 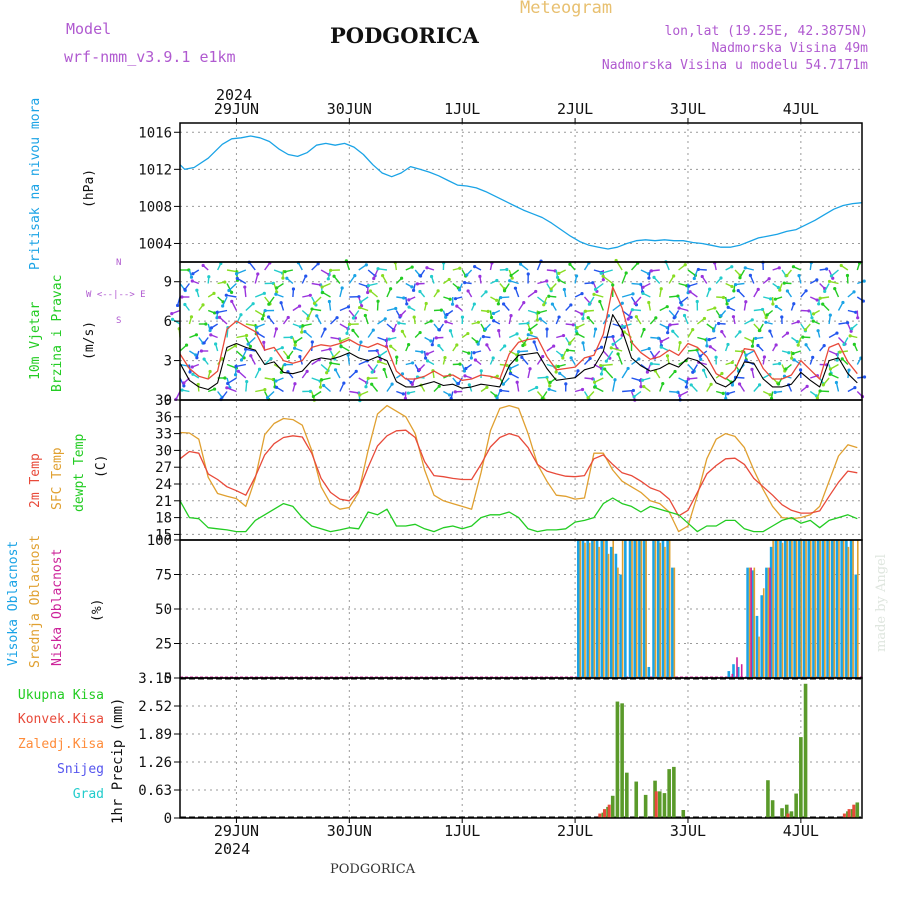 I want to click on compass-s: S, so click(x=119, y=321).